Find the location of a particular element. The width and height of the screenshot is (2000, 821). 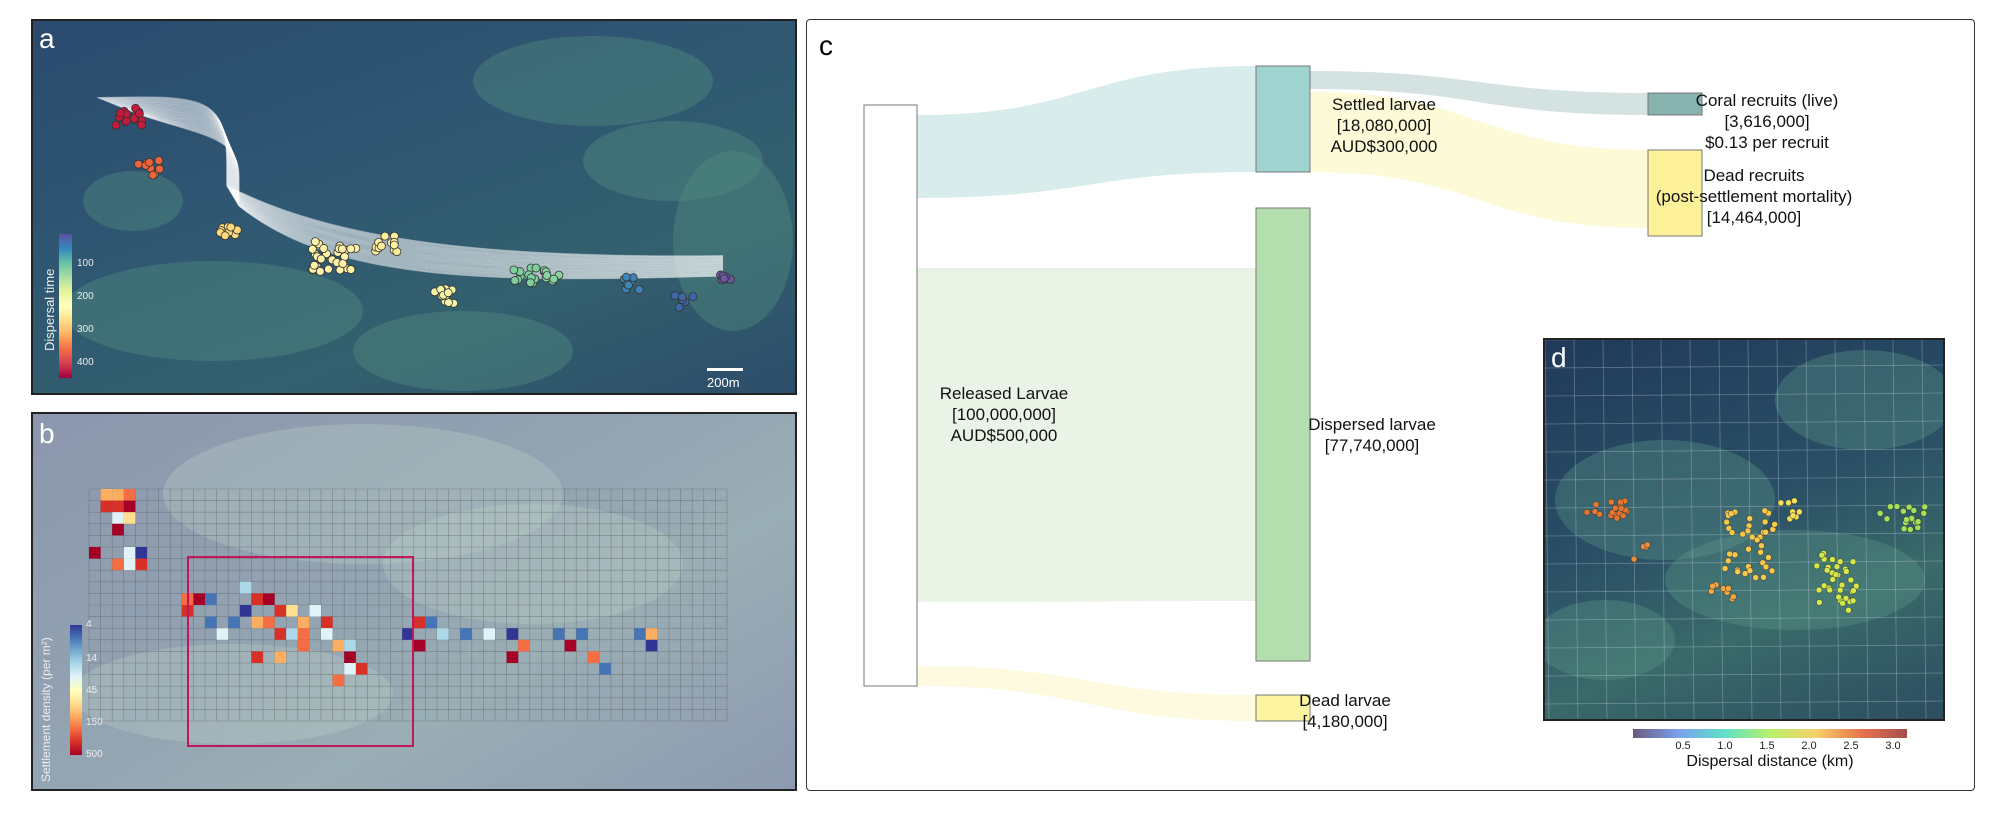

settled-label: Settled larvae [18,080,000] AUD$300,000 is located at coordinates (1384, 125).